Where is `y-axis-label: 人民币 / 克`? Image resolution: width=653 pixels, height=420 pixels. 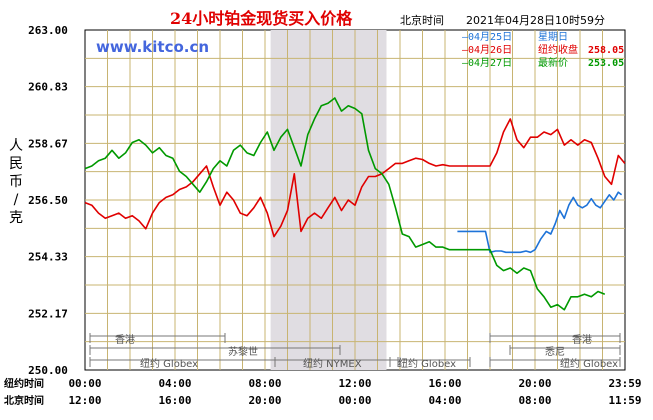
y-axis-label: 人民币 / 克 is located at coordinates (16, 182).